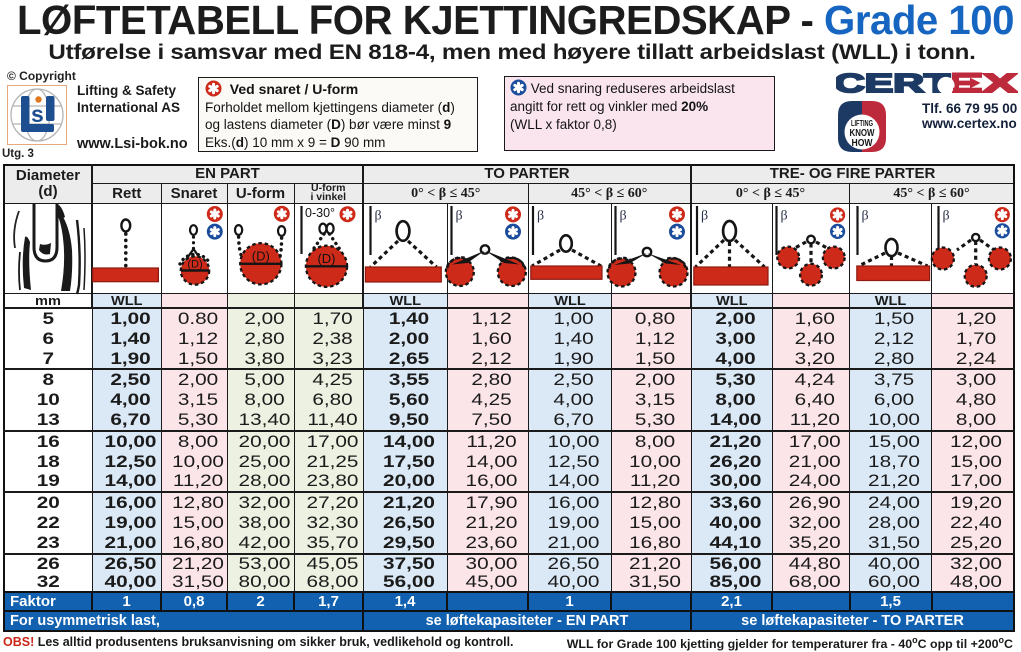 The width and height of the screenshot is (1021, 652). What do you see at coordinates (37, 114) in the screenshot?
I see `svg-text: s` at bounding box center [37, 114].